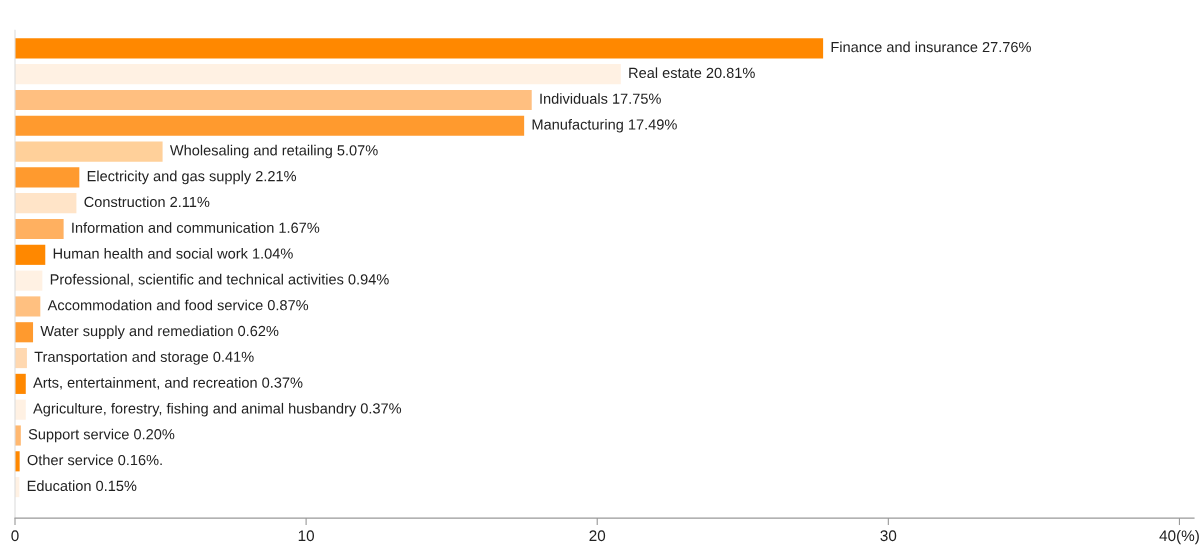 The width and height of the screenshot is (1200, 550). I want to click on category-label: Accommodation and food service 0.87%, so click(178, 305).